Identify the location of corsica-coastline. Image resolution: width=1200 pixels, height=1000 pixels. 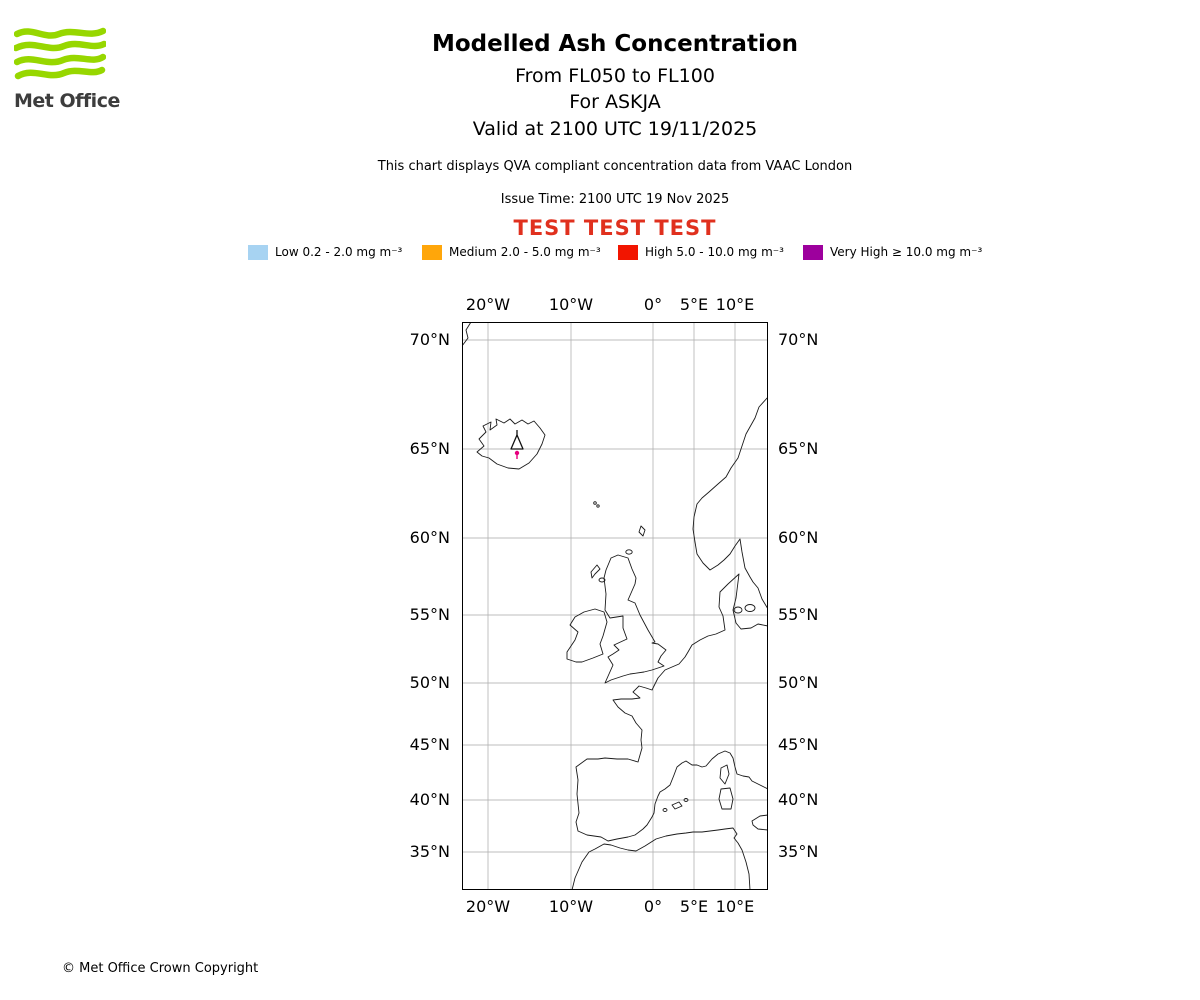
(724, 774).